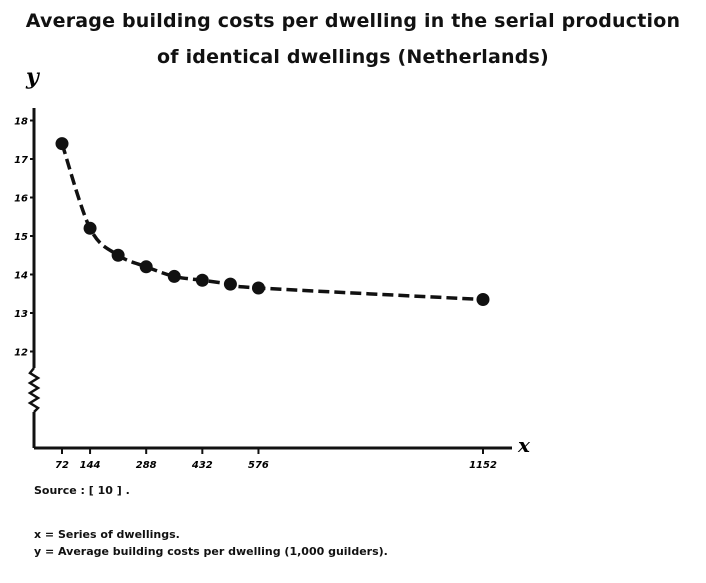  What do you see at coordinates (33, 77) in the screenshot?
I see `y-axis-label: y` at bounding box center [33, 77].